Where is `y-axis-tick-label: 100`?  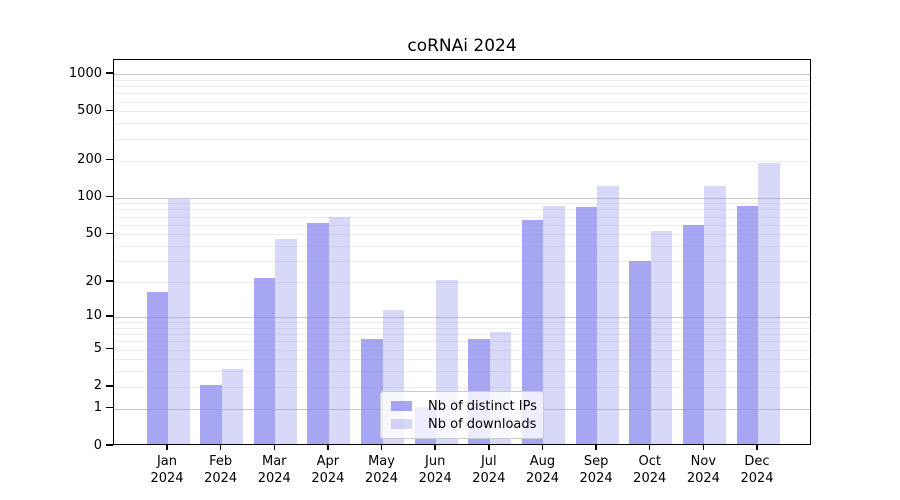 y-axis-tick-label: 100 is located at coordinates (89, 197).